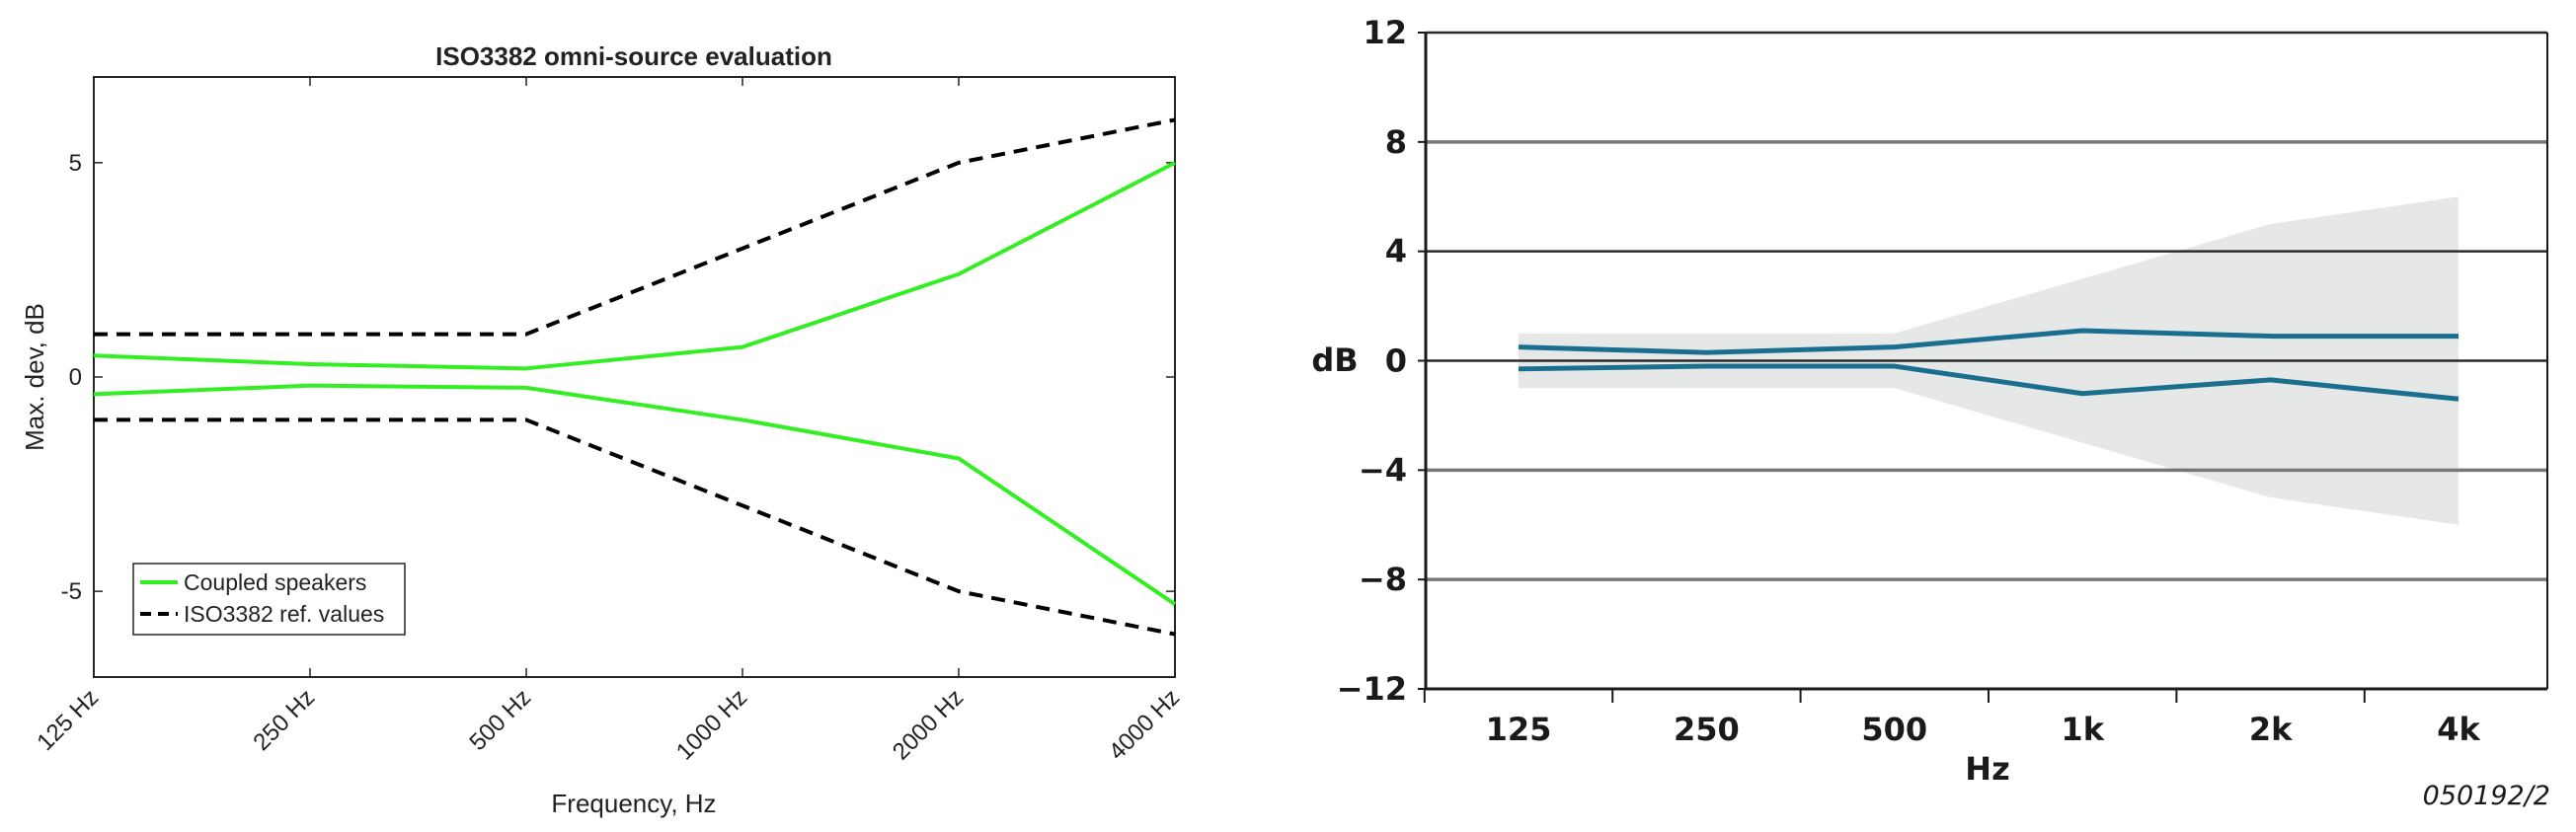 This screenshot has width=2576, height=832. What do you see at coordinates (2458, 729) in the screenshot?
I see `right-x-tick-label: 4k` at bounding box center [2458, 729].